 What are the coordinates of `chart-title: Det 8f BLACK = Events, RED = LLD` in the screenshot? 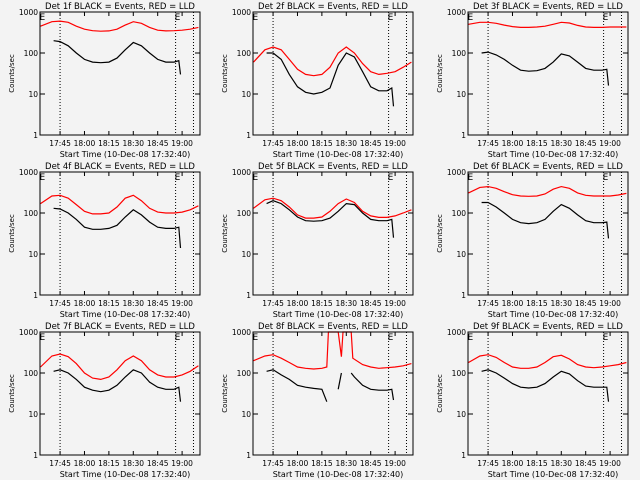 It's located at (333, 327).